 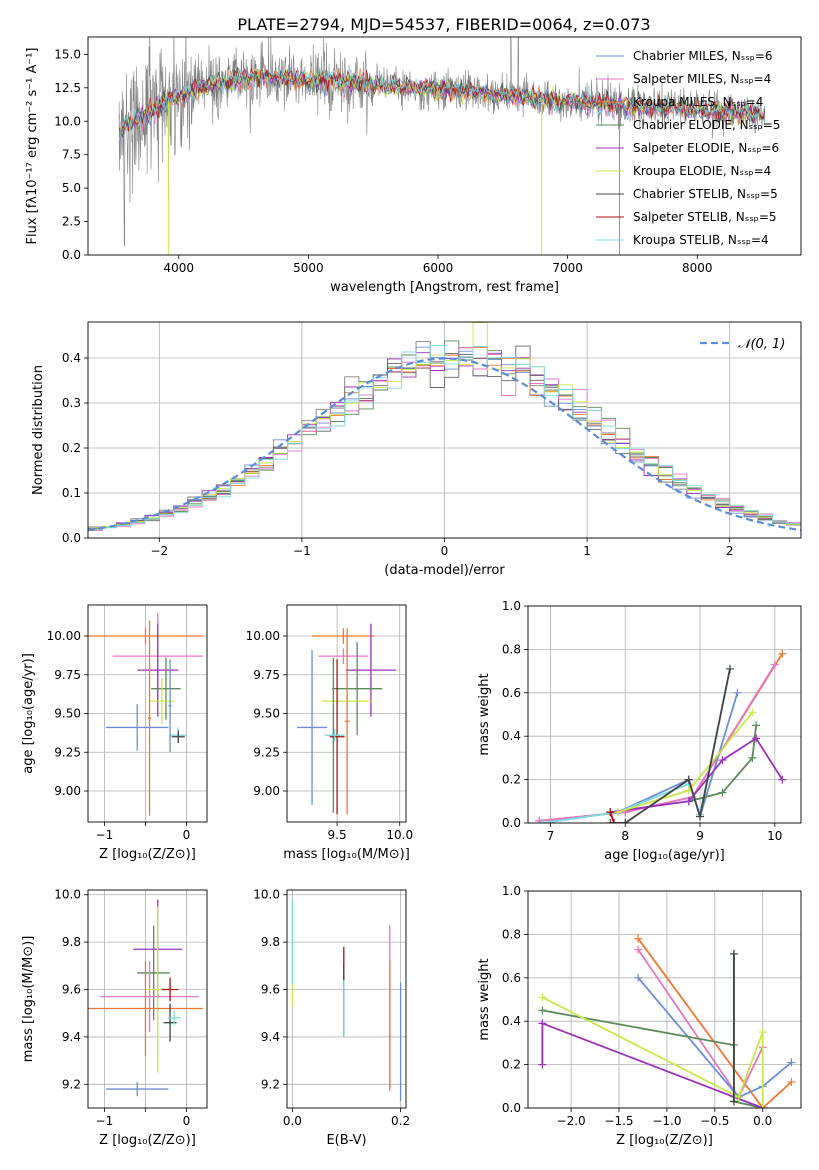 I want to click on y-tick-label: 15.0, so click(x=67, y=54).